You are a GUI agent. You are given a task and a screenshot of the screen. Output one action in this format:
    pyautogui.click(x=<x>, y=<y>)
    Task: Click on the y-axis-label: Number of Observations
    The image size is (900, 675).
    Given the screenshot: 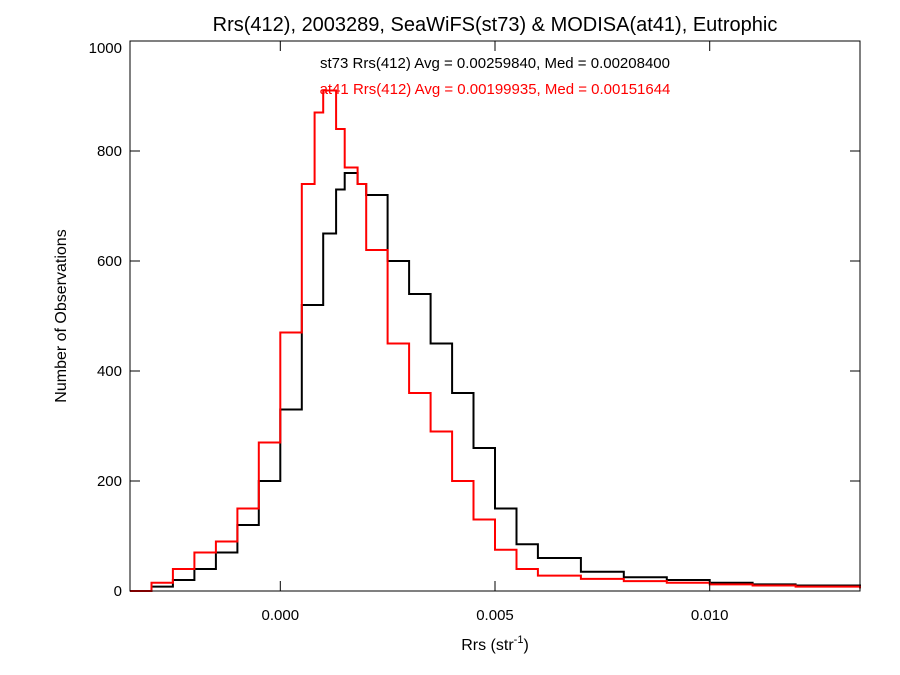 What is the action you would take?
    pyautogui.click(x=61, y=315)
    